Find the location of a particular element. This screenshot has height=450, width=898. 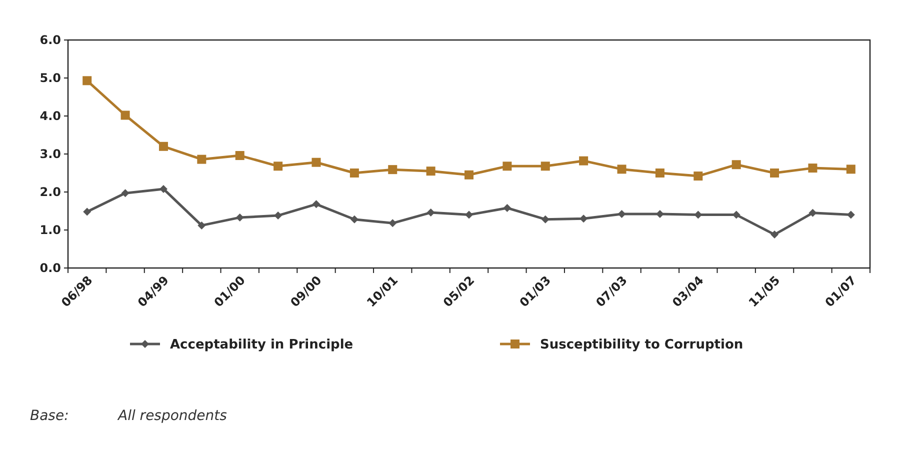

y-tick-label: 3.0 is located at coordinates (50, 154).